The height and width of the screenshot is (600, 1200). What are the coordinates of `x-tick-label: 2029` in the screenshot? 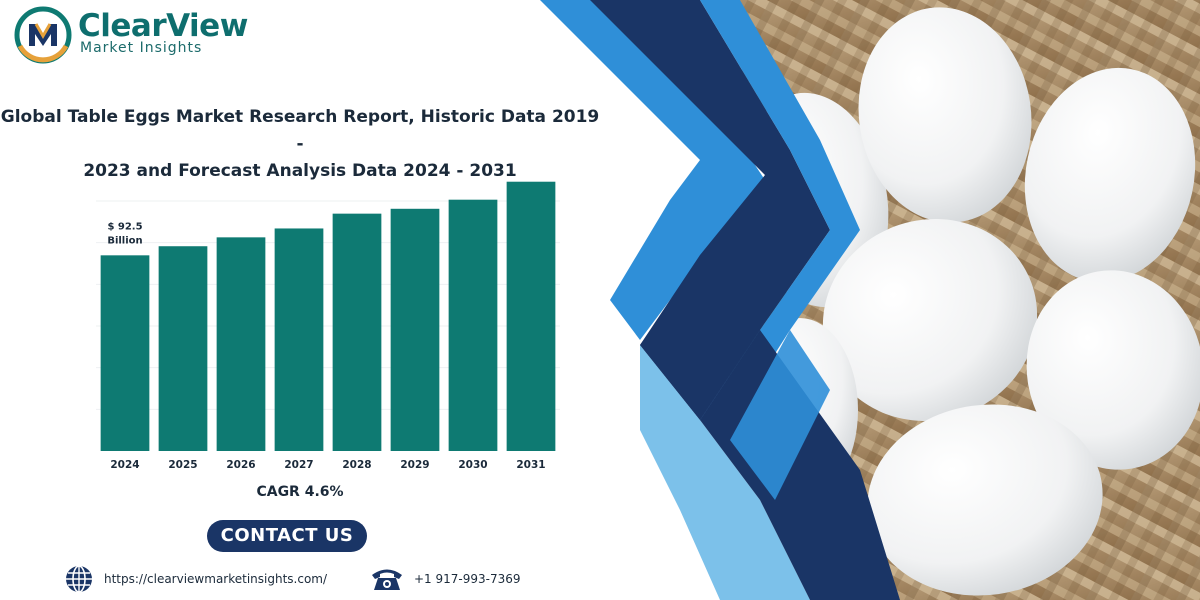 It's located at (414, 465).